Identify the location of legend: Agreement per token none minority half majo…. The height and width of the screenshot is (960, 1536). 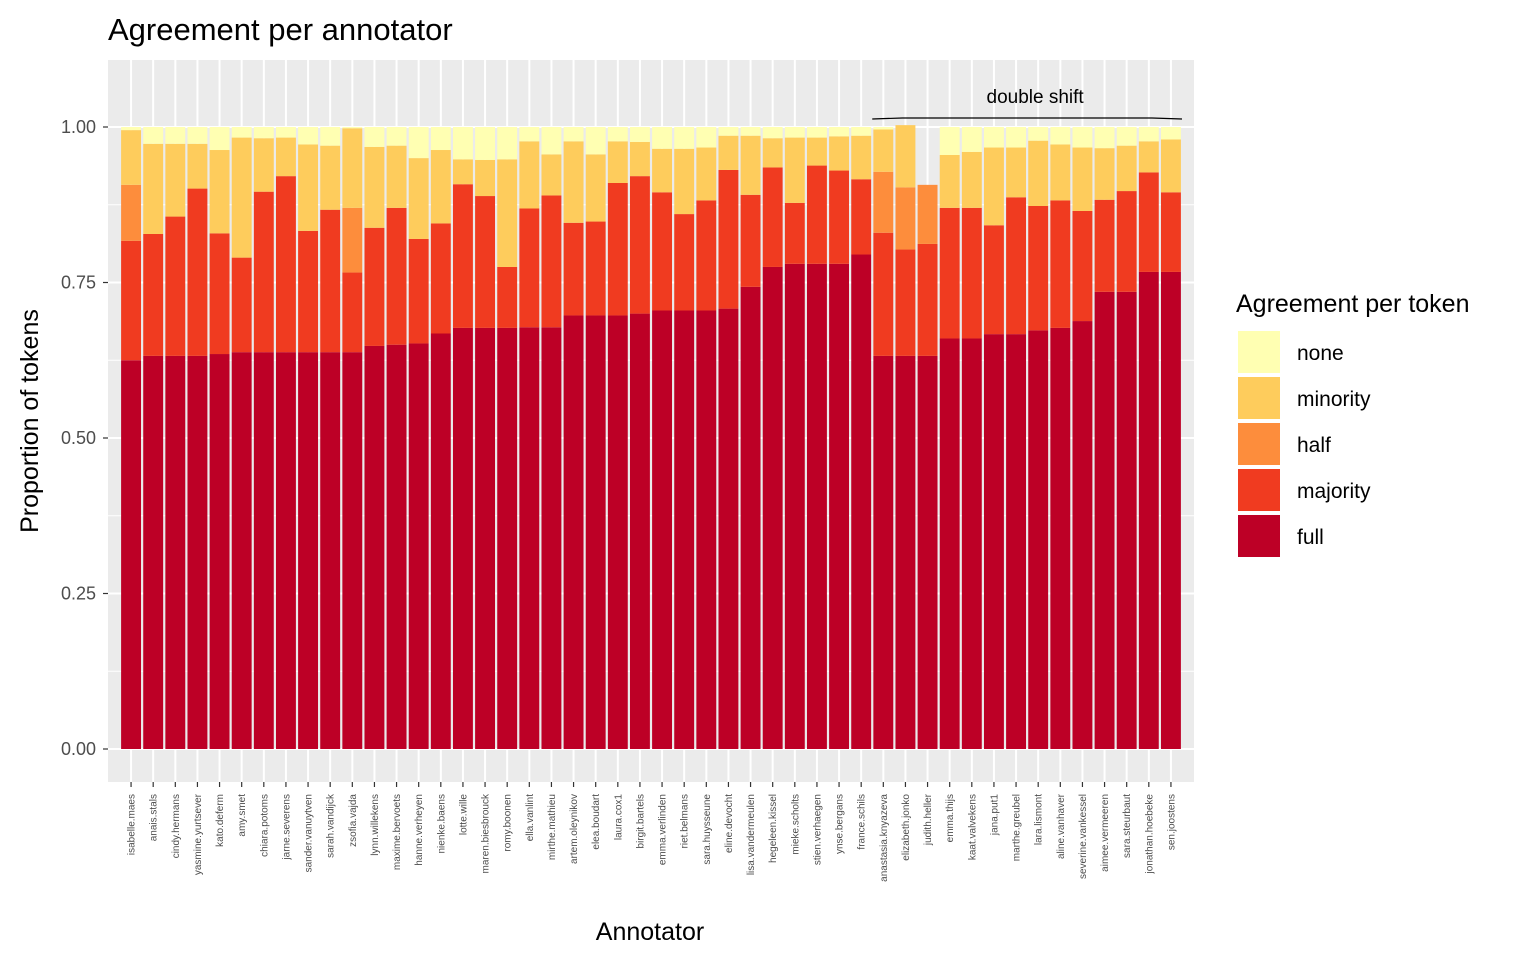
(1352, 424).